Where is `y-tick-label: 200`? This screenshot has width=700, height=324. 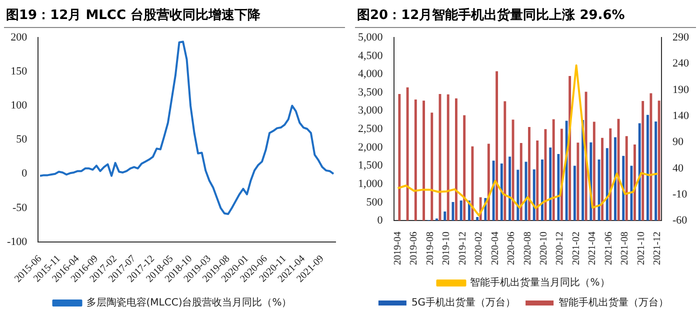
y-tick-label: 200 is located at coordinates (19, 37).